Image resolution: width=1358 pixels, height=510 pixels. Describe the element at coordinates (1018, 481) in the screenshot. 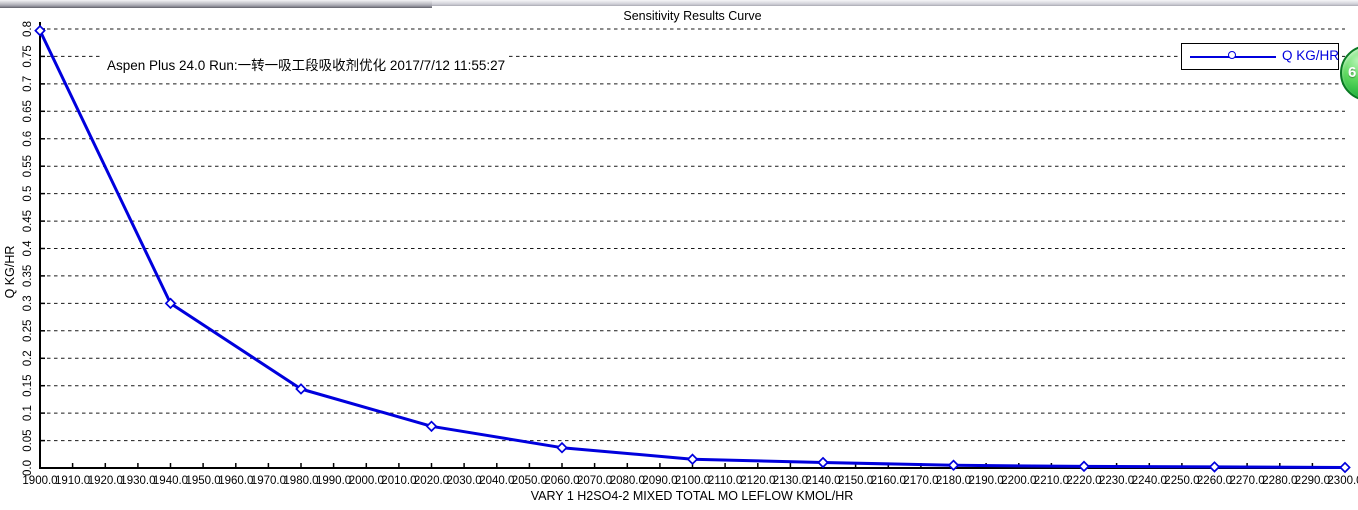

I see `x-tick-label: 2200.0` at that location.